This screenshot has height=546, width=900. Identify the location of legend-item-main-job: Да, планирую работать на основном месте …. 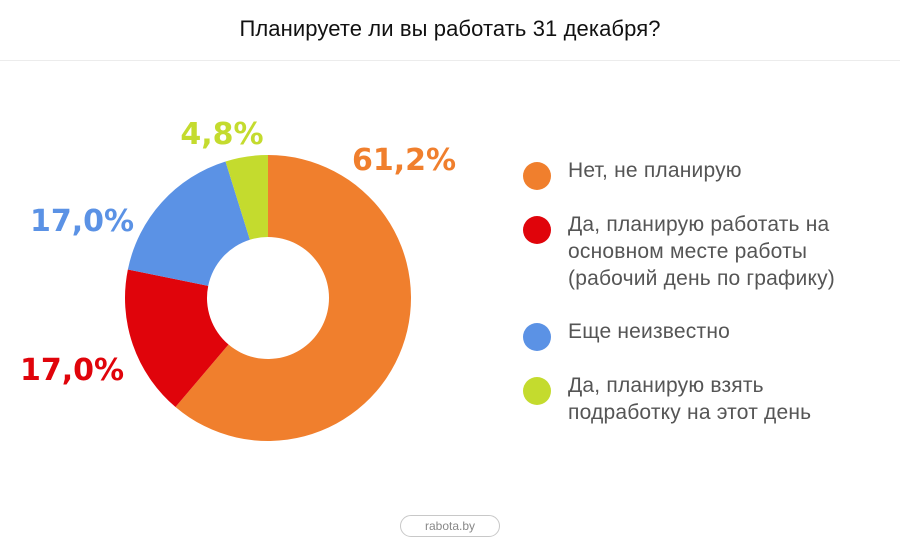
(708, 251).